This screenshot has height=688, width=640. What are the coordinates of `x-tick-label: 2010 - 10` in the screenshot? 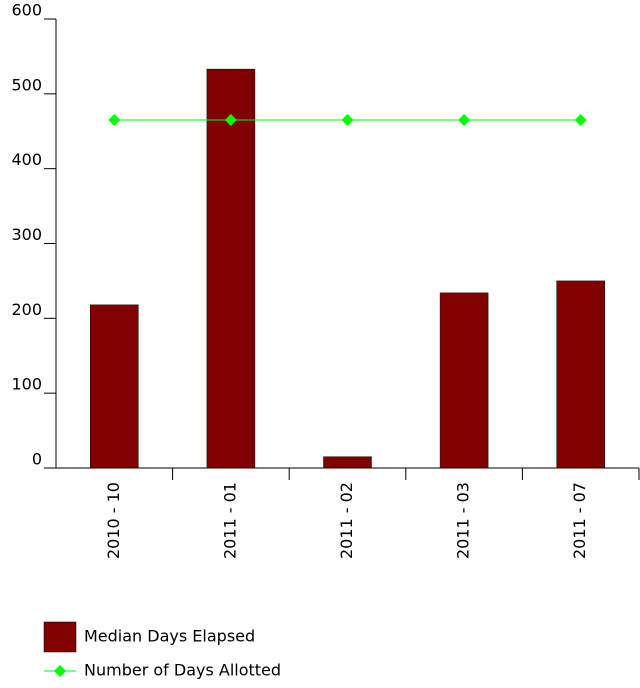 It's located at (113, 520).